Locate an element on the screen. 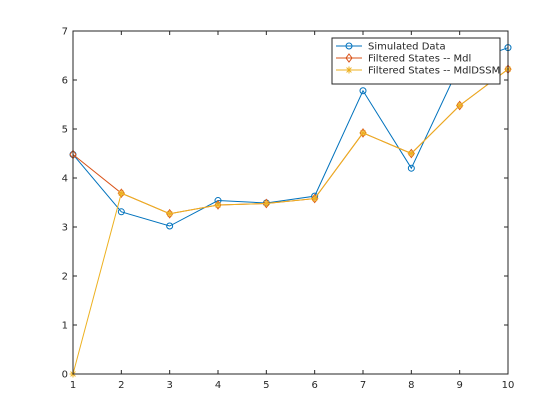 This screenshot has width=560, height=420. legend-label: Filtered States -- Mdl is located at coordinates (419, 59).